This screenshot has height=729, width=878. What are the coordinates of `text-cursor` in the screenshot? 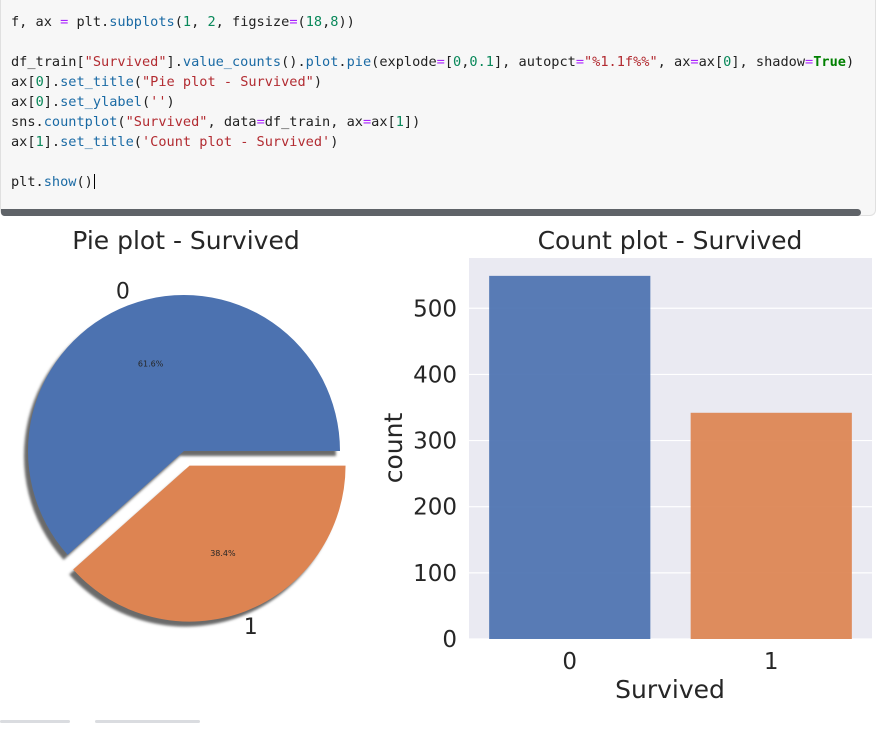 It's located at (94, 181).